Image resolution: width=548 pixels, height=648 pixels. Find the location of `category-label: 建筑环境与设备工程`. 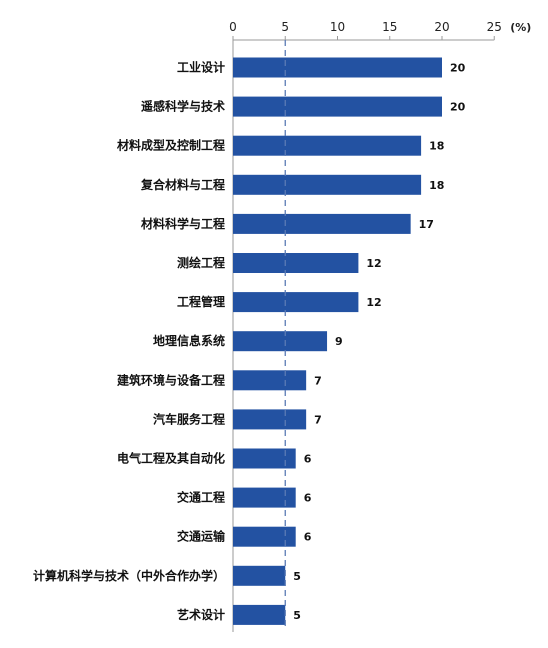

category-label: 建筑环境与设备工程 is located at coordinates (170, 379).